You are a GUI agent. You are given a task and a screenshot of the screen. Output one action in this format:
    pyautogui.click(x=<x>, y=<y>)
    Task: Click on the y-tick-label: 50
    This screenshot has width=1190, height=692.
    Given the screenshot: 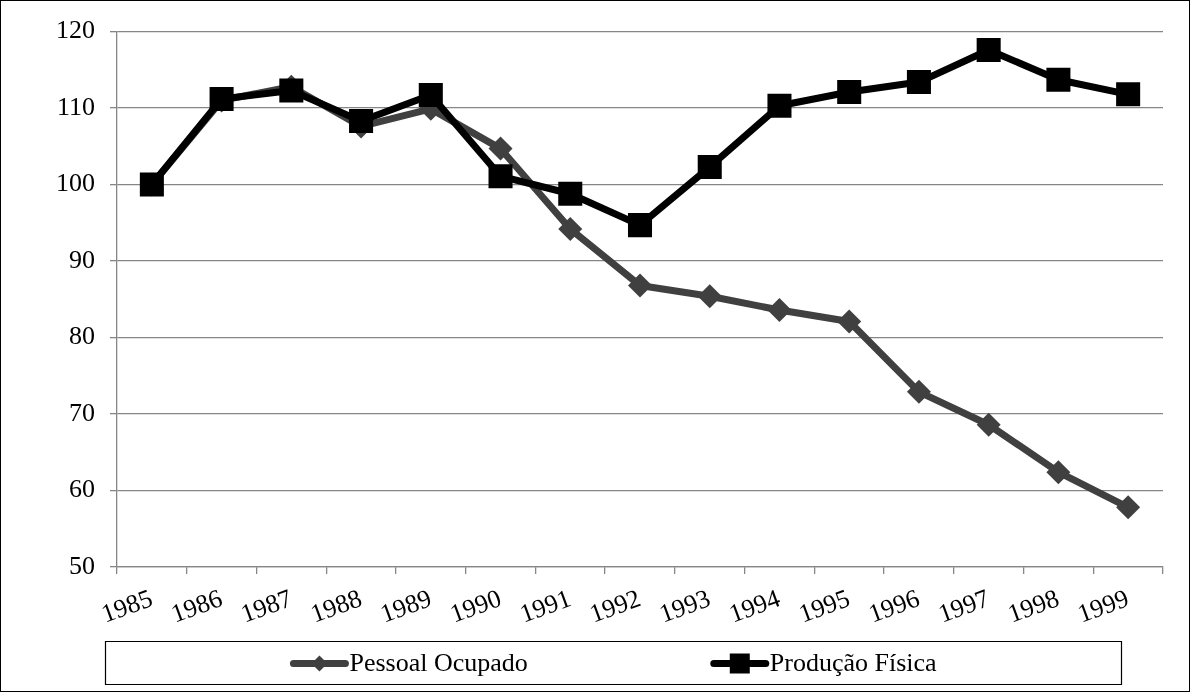 What is the action you would take?
    pyautogui.click(x=82, y=565)
    